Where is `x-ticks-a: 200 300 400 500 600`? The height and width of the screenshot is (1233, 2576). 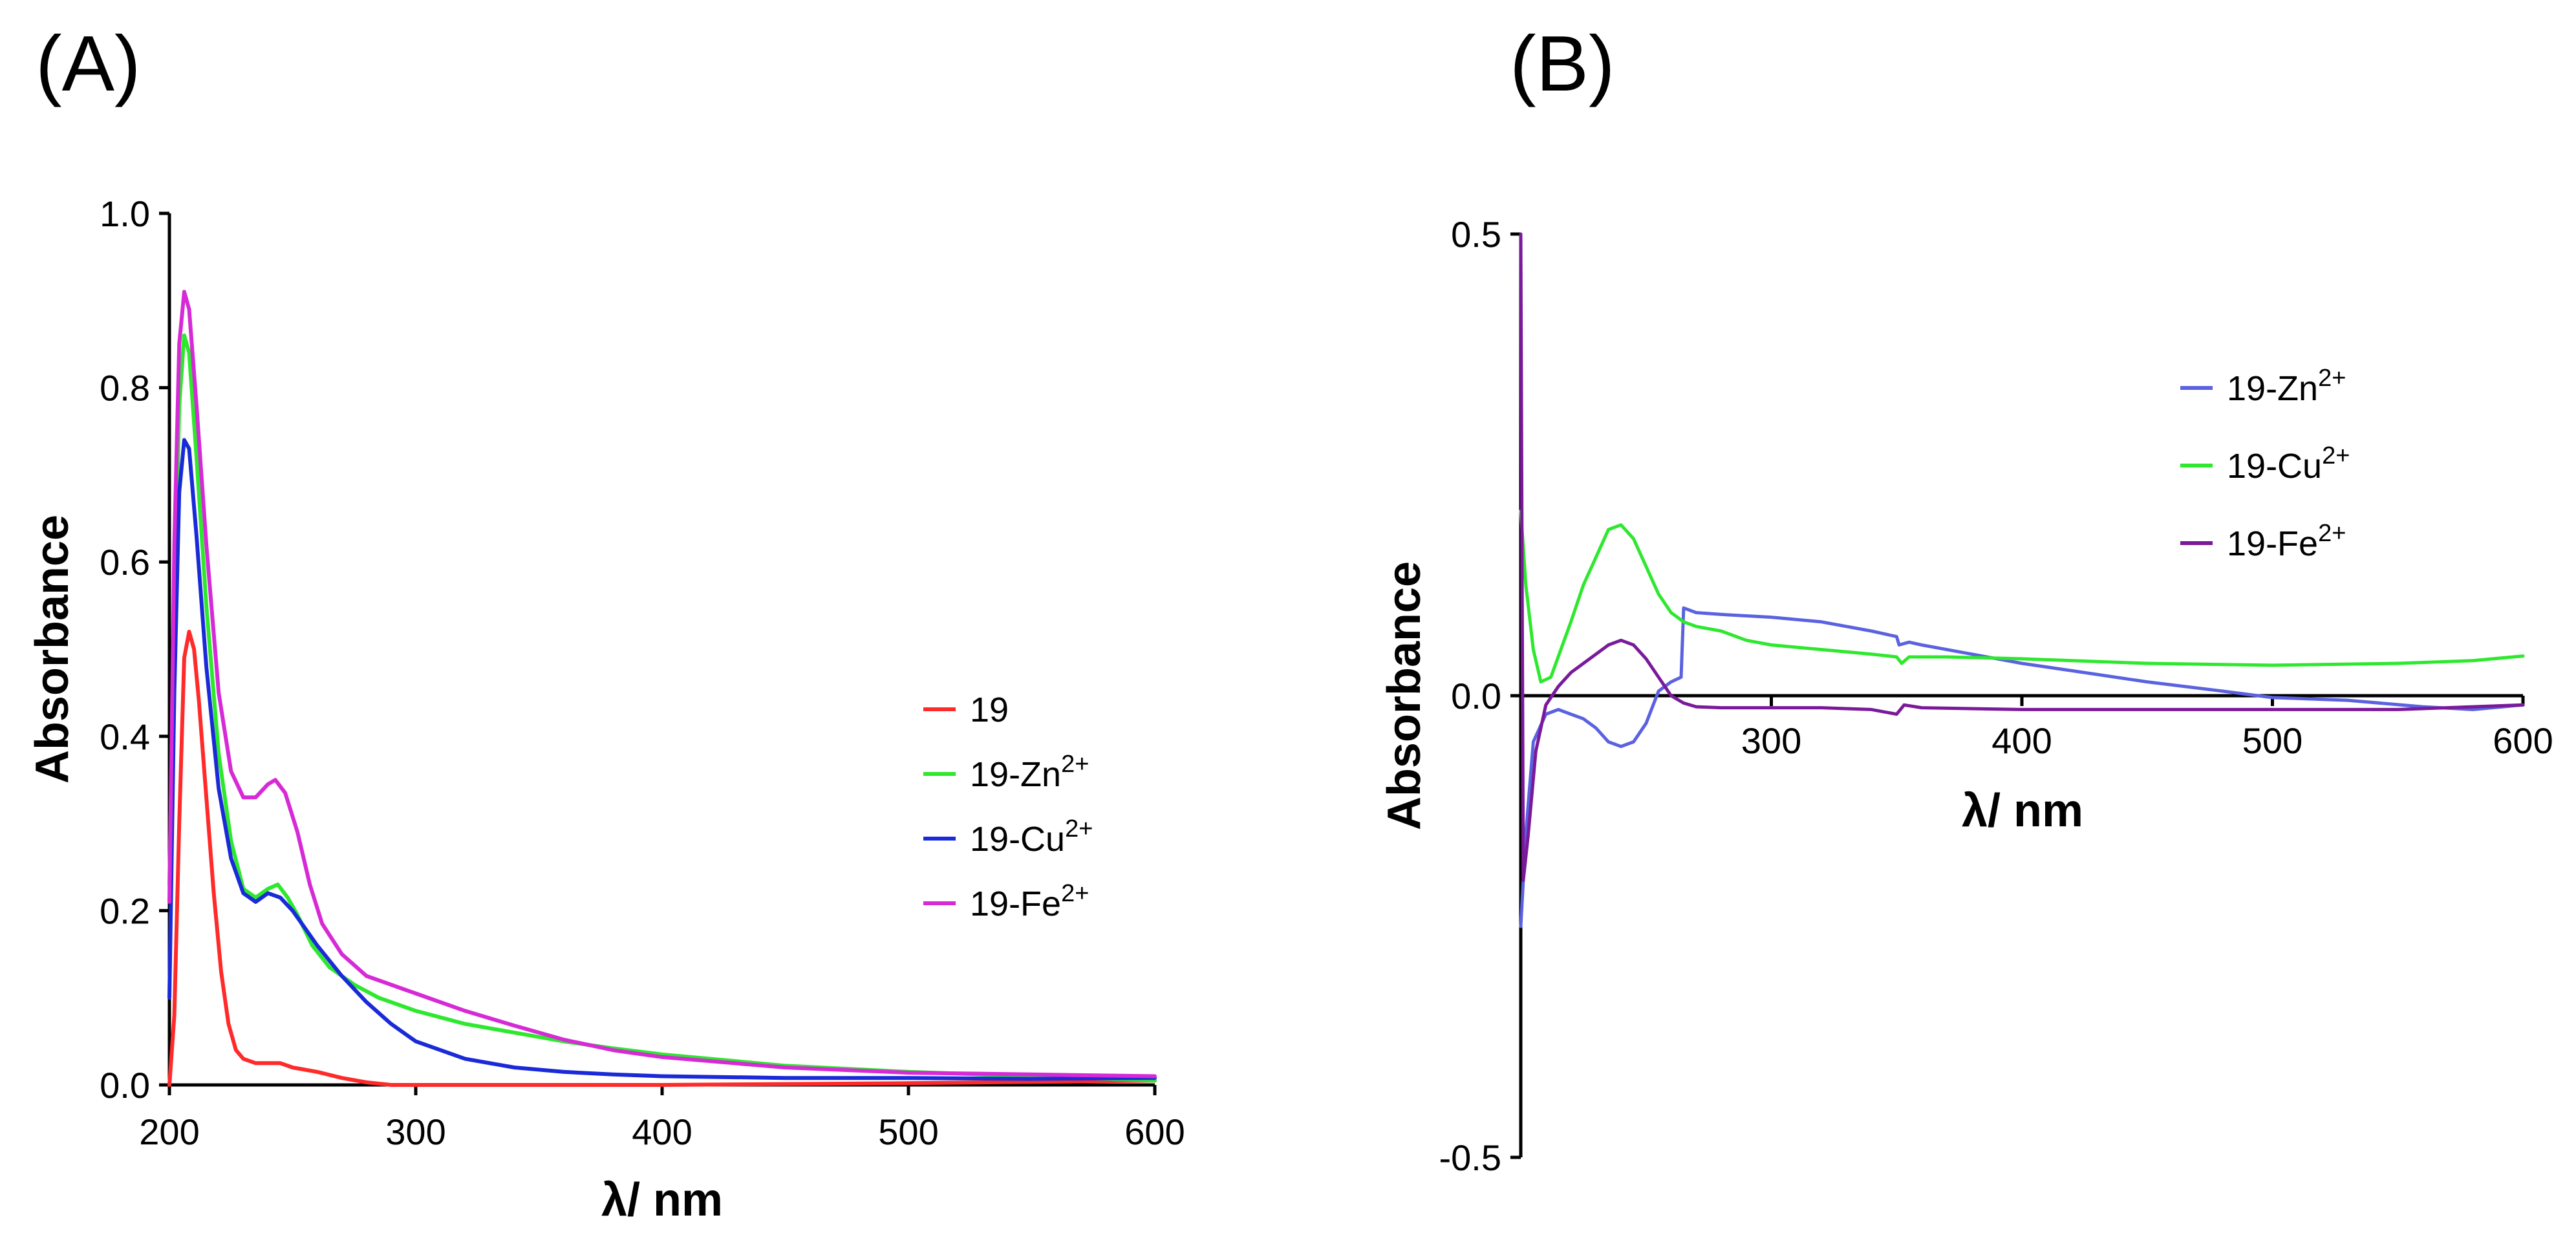 x-ticks-a: 200 300 400 500 600 is located at coordinates (662, 1118).